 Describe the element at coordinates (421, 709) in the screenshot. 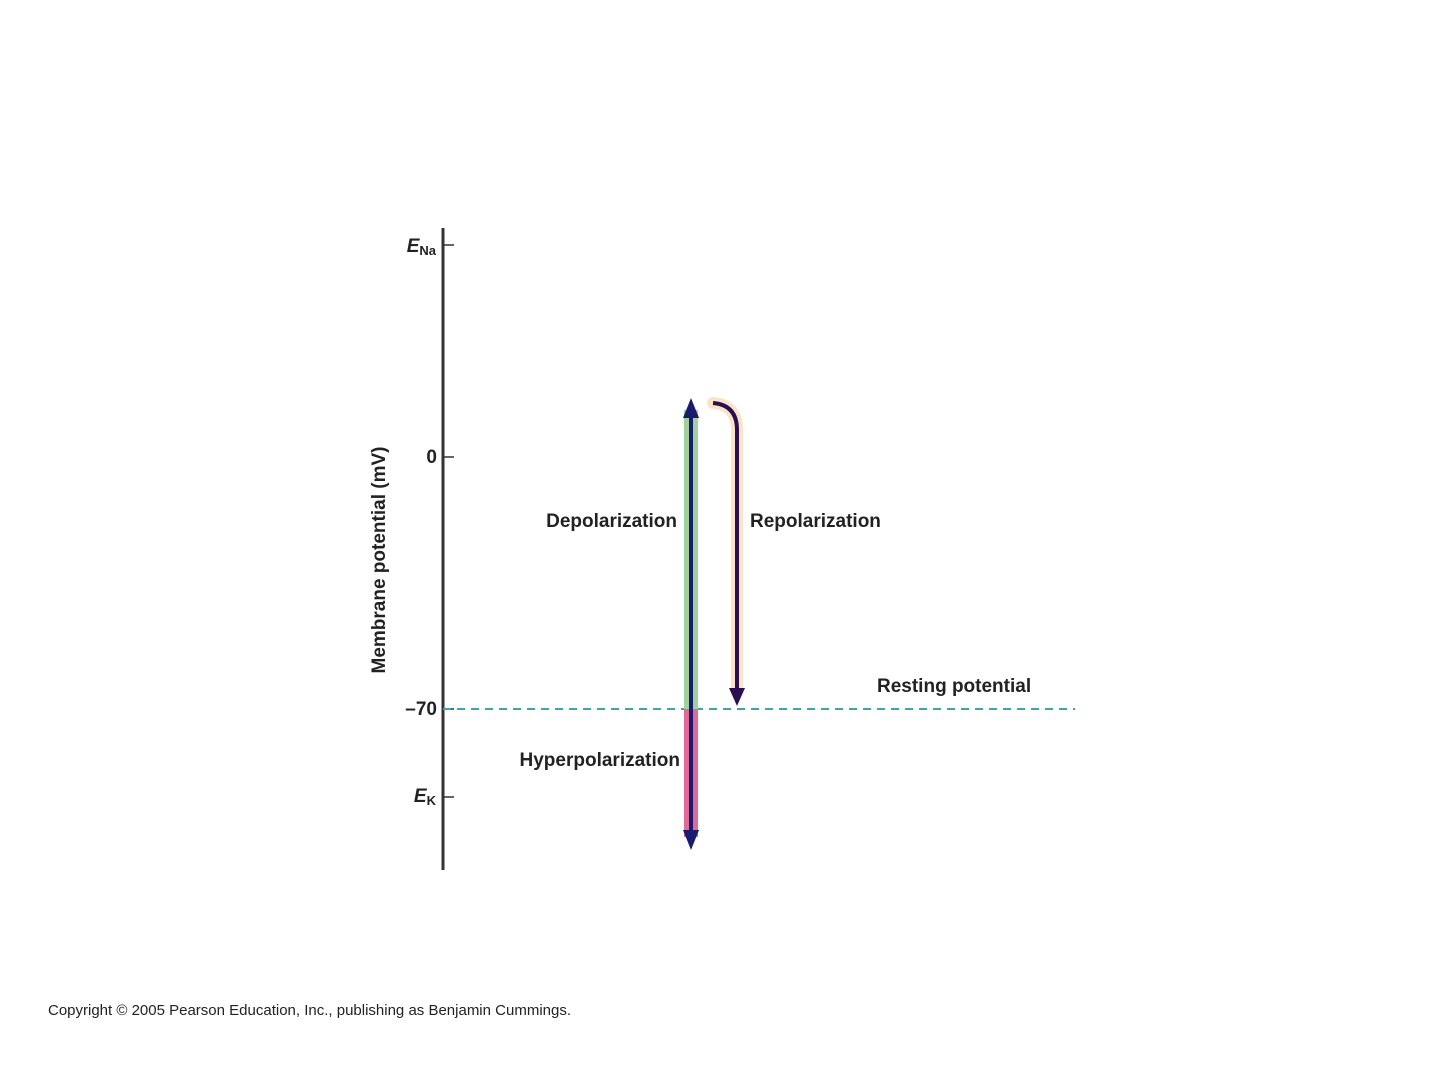

I see `tick-label: –70` at that location.